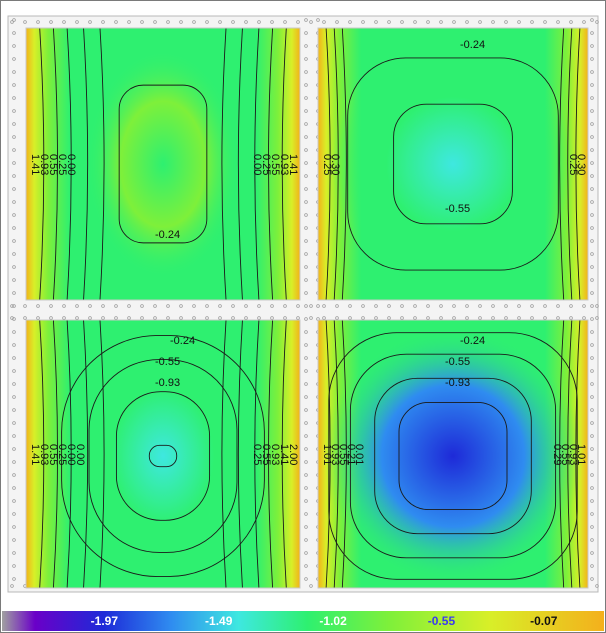 The width and height of the screenshot is (606, 633). I want to click on contour-label: -0.93, so click(167, 383).